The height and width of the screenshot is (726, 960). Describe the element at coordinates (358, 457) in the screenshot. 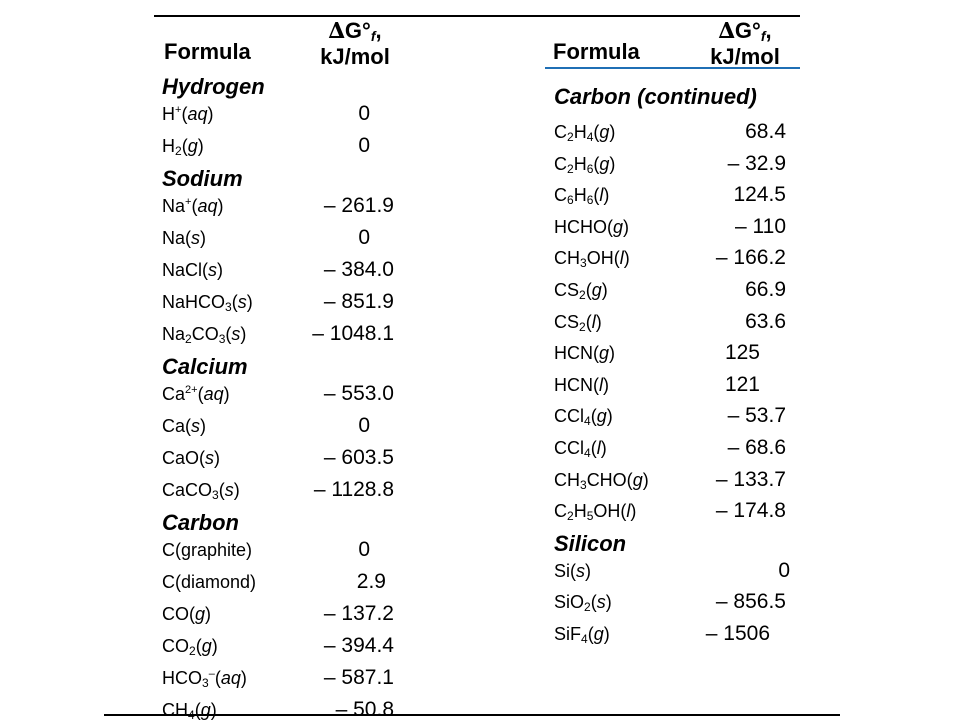

I see `value-cell: – 603.5` at that location.